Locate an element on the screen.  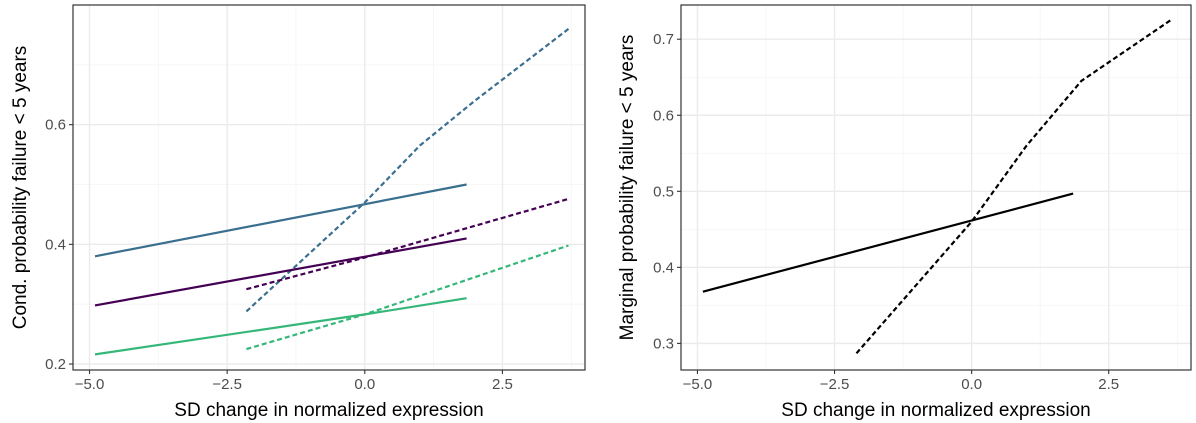
y-tick-label: 0.2 is located at coordinates (55, 364).